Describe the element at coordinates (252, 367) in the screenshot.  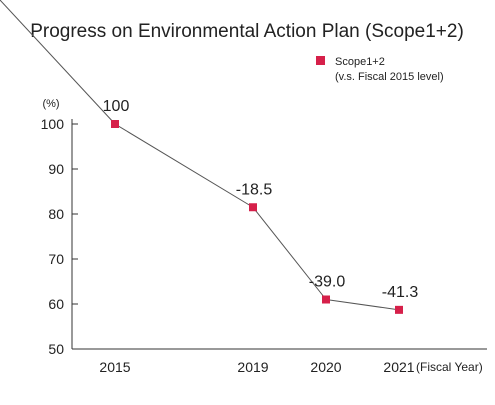
I see `x-tick-label: 2019` at that location.